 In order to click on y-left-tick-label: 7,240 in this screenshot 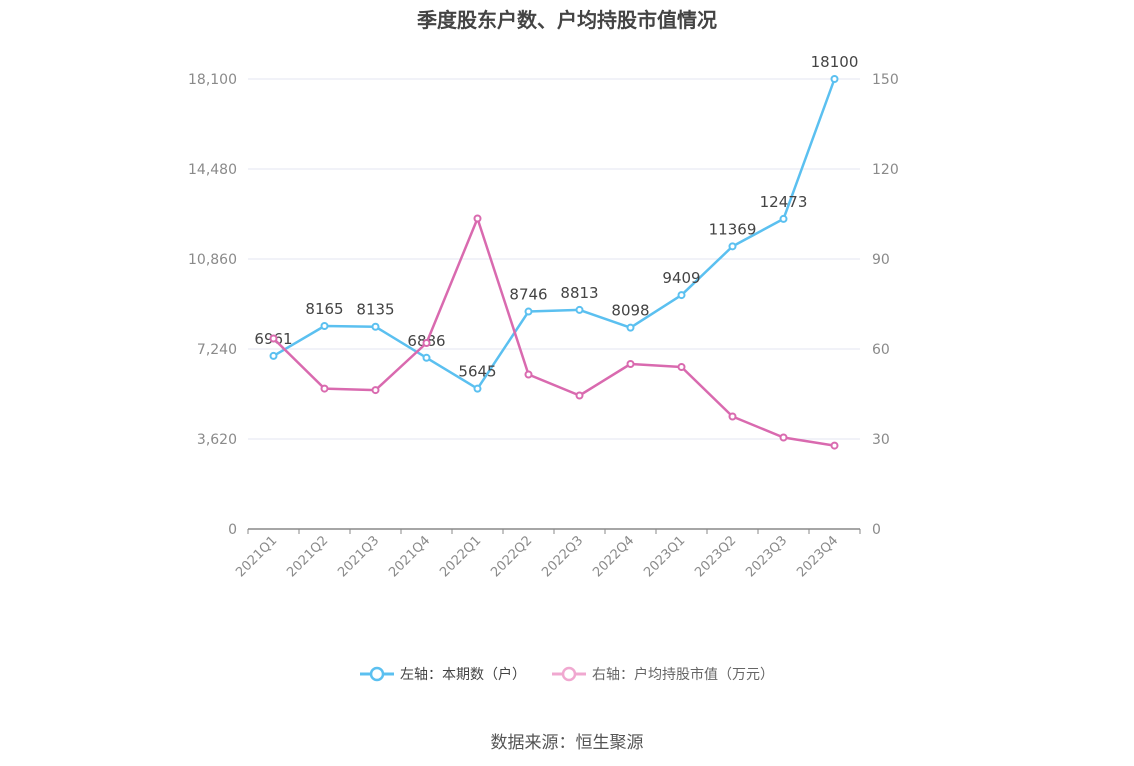, I will do `click(217, 350)`.